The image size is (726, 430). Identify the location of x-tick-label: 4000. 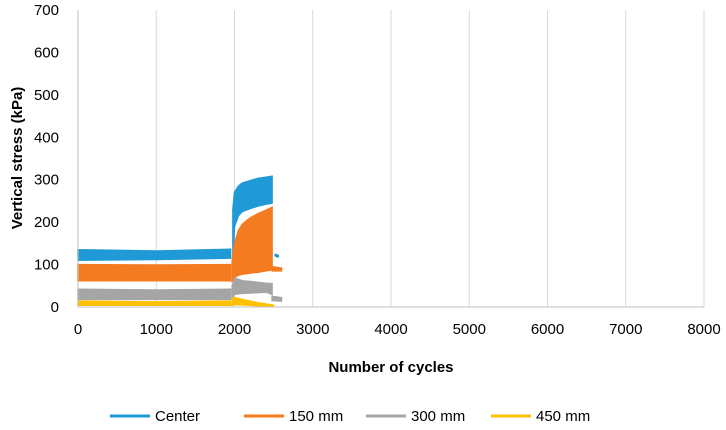
(390, 329).